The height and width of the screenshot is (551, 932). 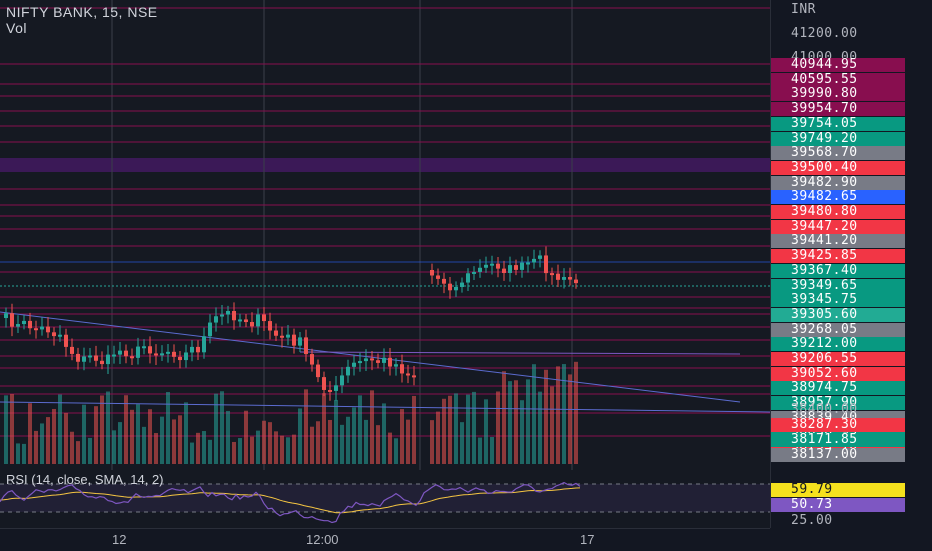 I want to click on price-label-38400: 38400.00, so click(x=824, y=409).